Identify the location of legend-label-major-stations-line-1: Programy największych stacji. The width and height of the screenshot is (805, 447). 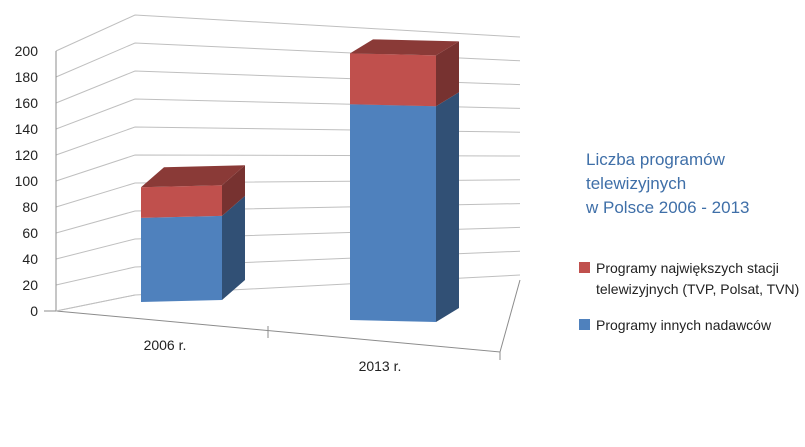
(687, 268).